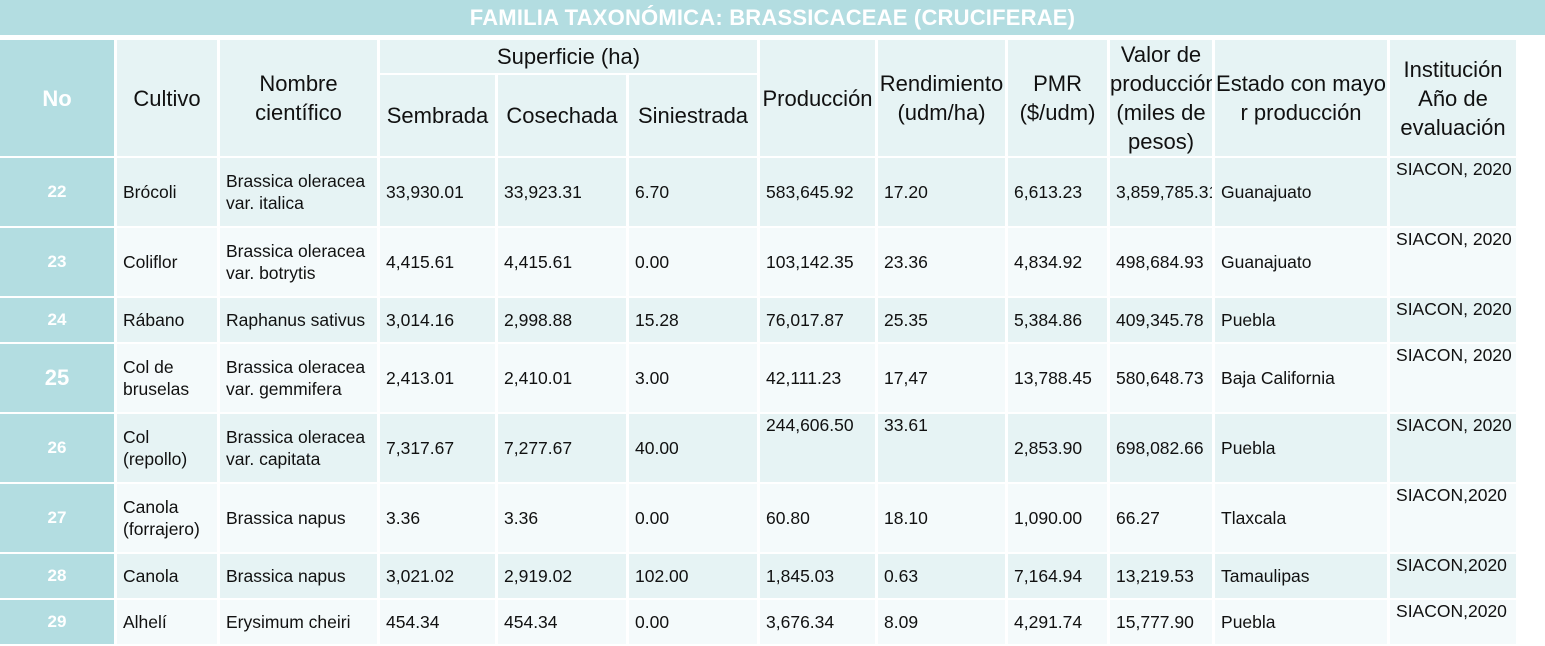 This screenshot has width=1545, height=646. Describe the element at coordinates (942, 448) in the screenshot. I see `cell-rendimiento: 33.61` at that location.